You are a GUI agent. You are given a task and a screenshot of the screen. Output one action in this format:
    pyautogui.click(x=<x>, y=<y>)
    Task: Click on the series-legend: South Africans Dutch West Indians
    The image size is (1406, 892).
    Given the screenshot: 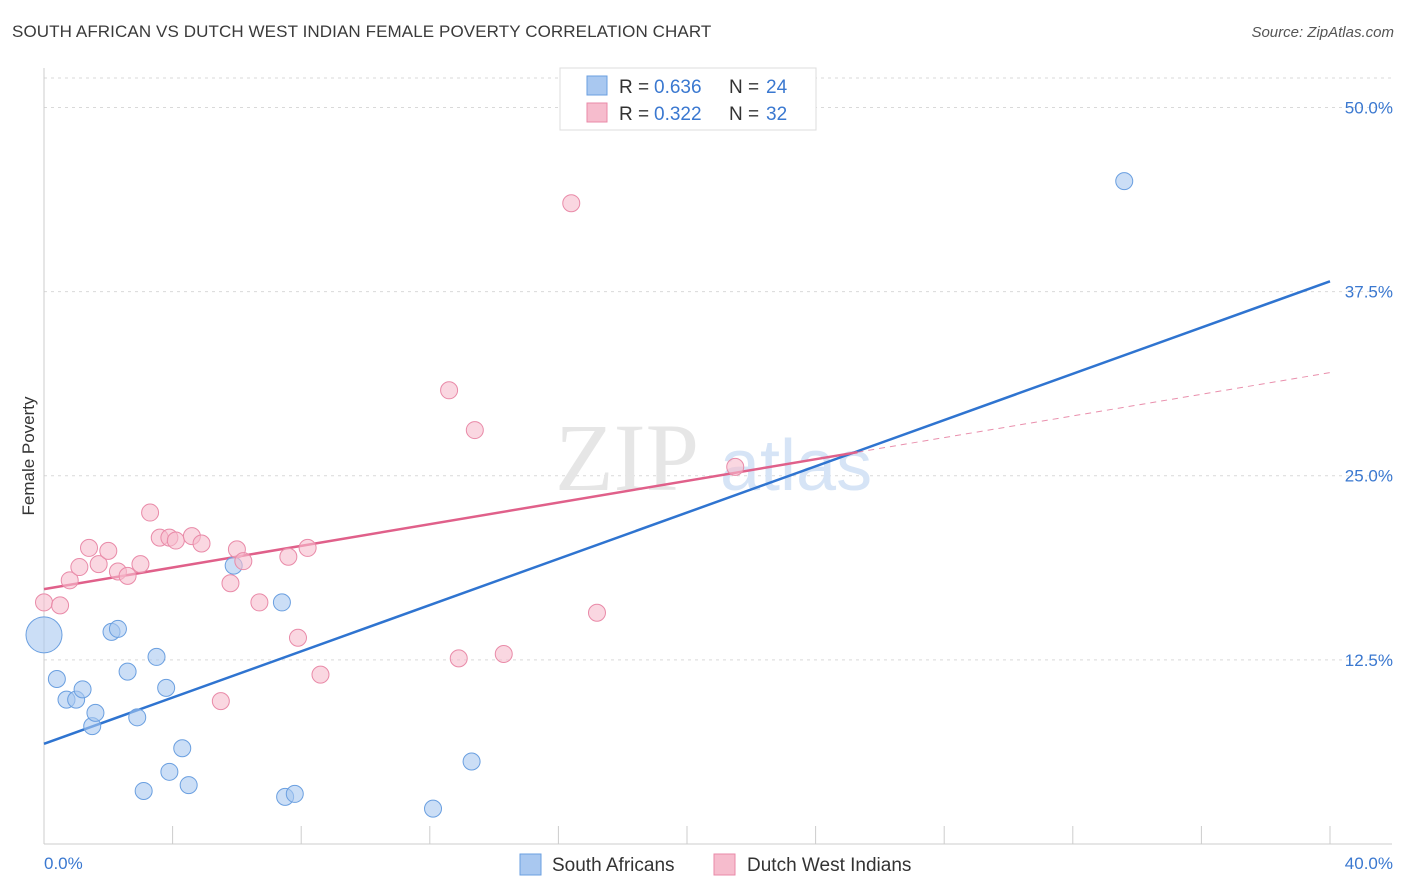 What is the action you would take?
    pyautogui.click(x=715, y=864)
    